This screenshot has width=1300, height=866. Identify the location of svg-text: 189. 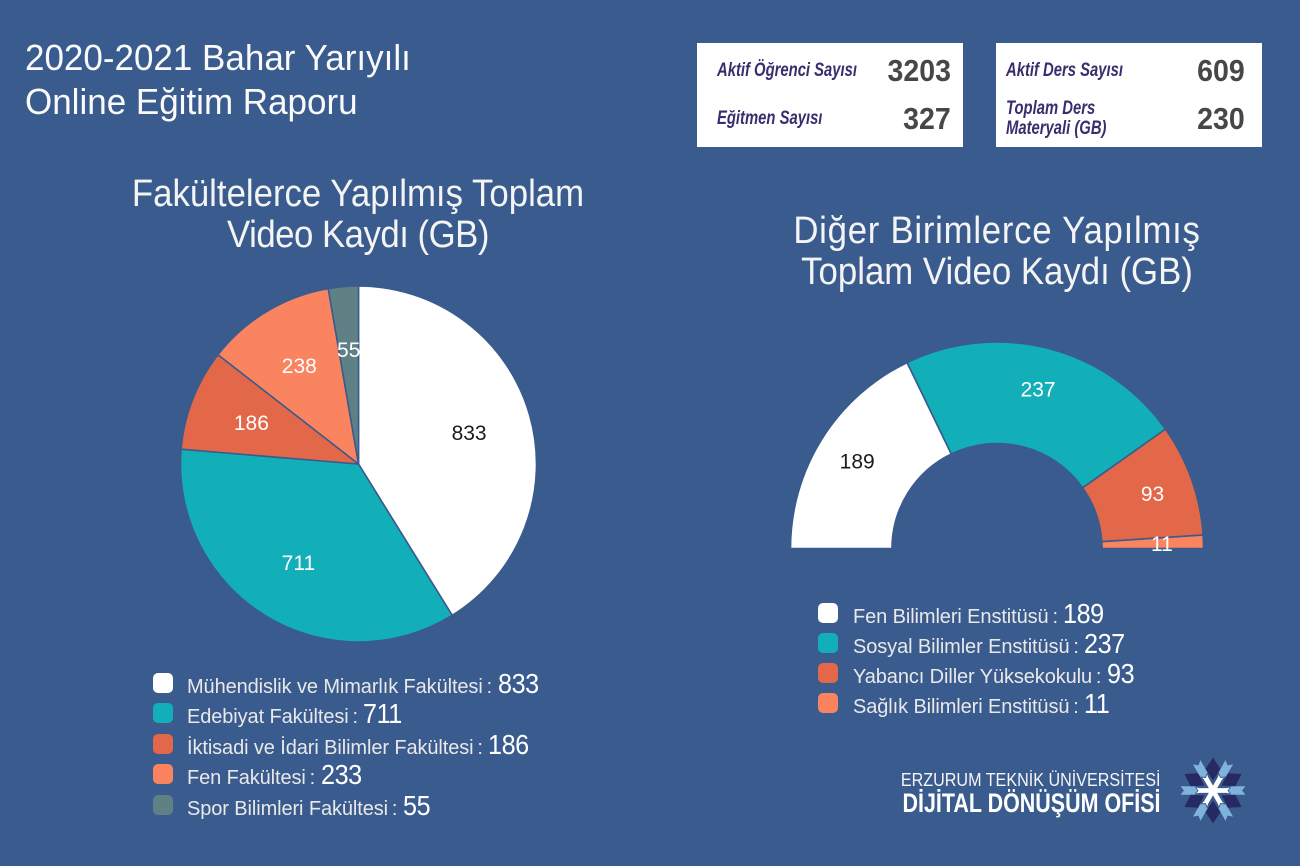
(857, 462).